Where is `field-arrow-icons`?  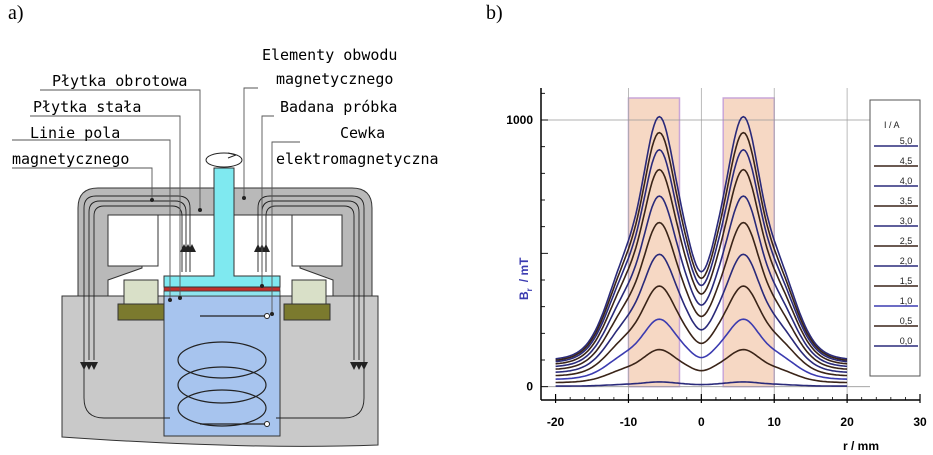
field-arrow-icons is located at coordinates (224, 307).